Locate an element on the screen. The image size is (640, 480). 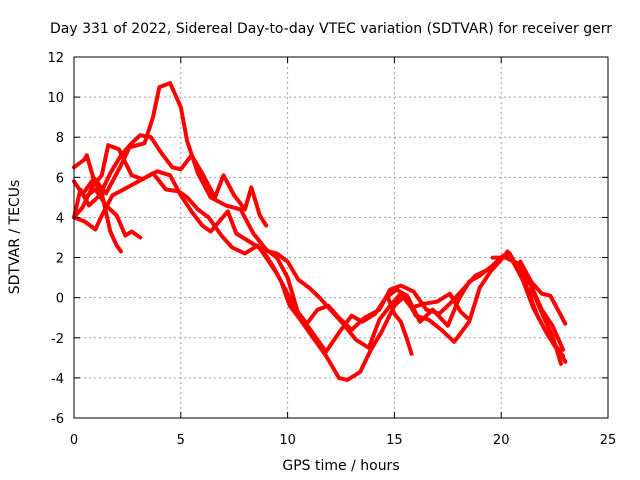
y-tick-label: 4 is located at coordinates (60, 218).